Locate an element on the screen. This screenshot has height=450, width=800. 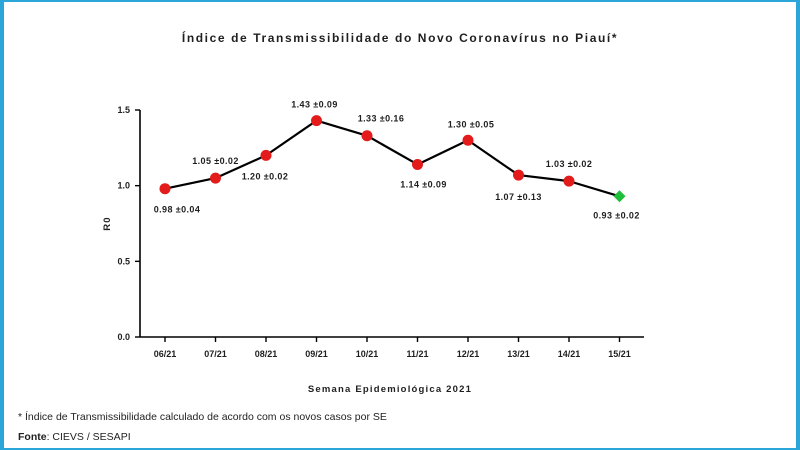
x-tick-label: 08/21 is located at coordinates (266, 354).